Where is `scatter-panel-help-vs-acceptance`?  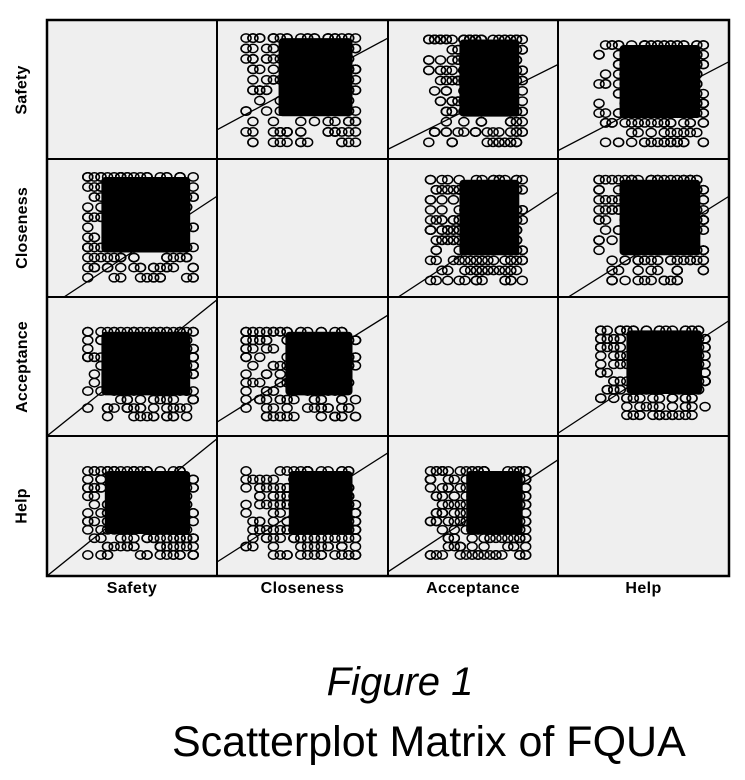 scatter-panel-help-vs-acceptance is located at coordinates (473, 516).